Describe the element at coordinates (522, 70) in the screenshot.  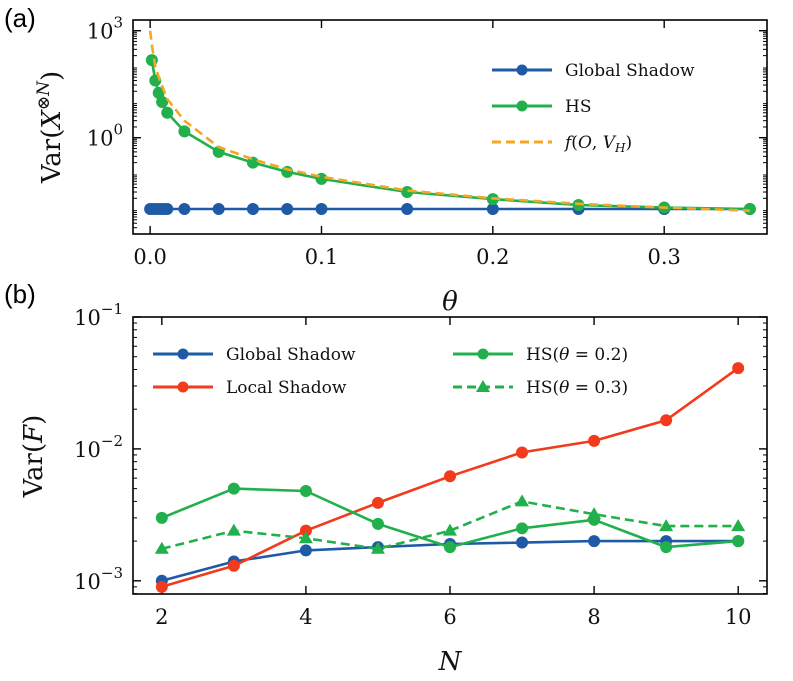
I see `legend-marker-global-shadow` at that location.